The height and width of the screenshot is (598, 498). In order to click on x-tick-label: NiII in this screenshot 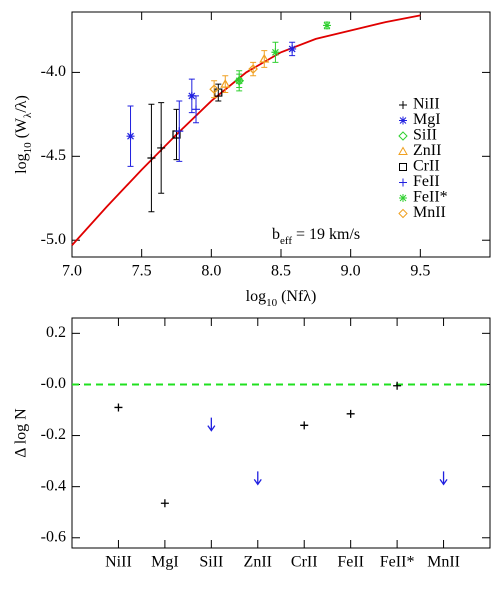, I will do `click(118, 562)`.